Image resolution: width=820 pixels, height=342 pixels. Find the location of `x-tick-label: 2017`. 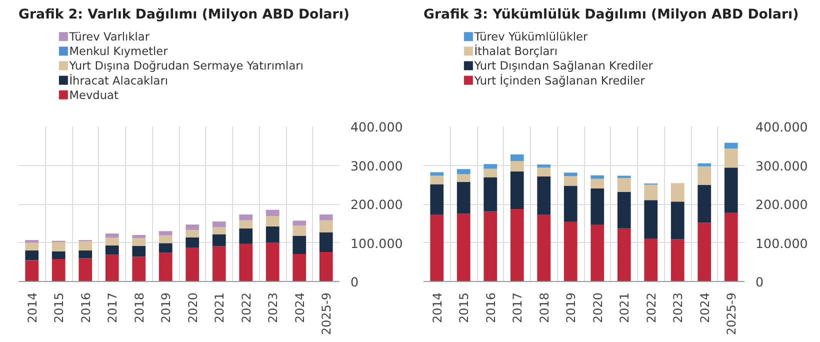

x-tick-label: 2017 is located at coordinates (517, 308).